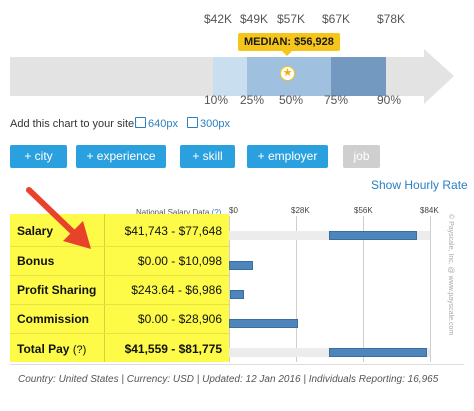  What do you see at coordinates (254, 19) in the screenshot?
I see `pct-top-label-49k: $49K` at bounding box center [254, 19].